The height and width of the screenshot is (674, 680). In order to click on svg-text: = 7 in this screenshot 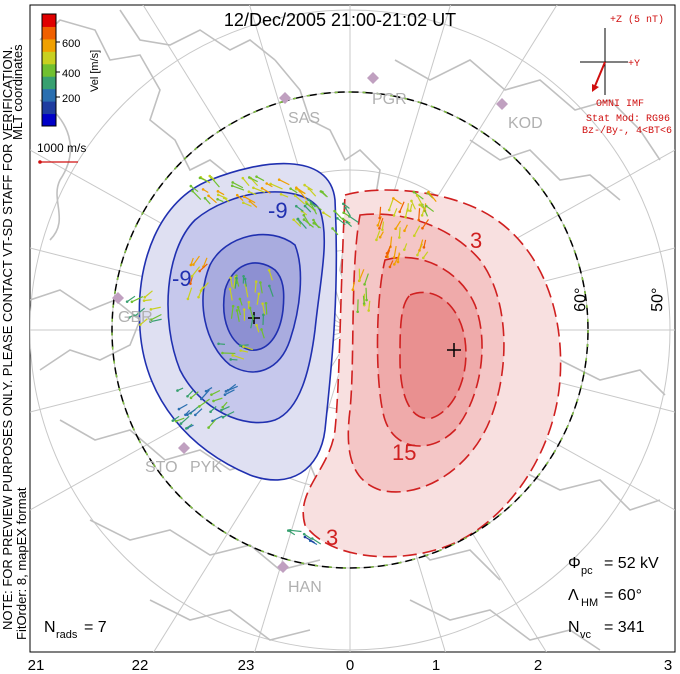, I will do `click(95, 627)`.